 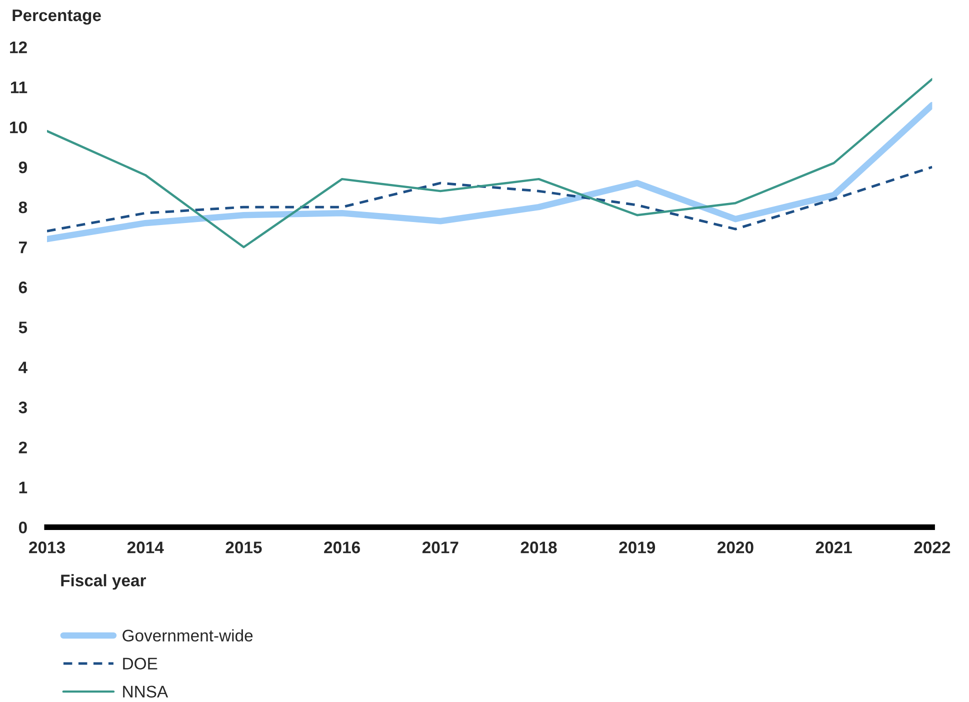 What do you see at coordinates (18, 127) in the screenshot?
I see `y-tick-label: 10` at bounding box center [18, 127].